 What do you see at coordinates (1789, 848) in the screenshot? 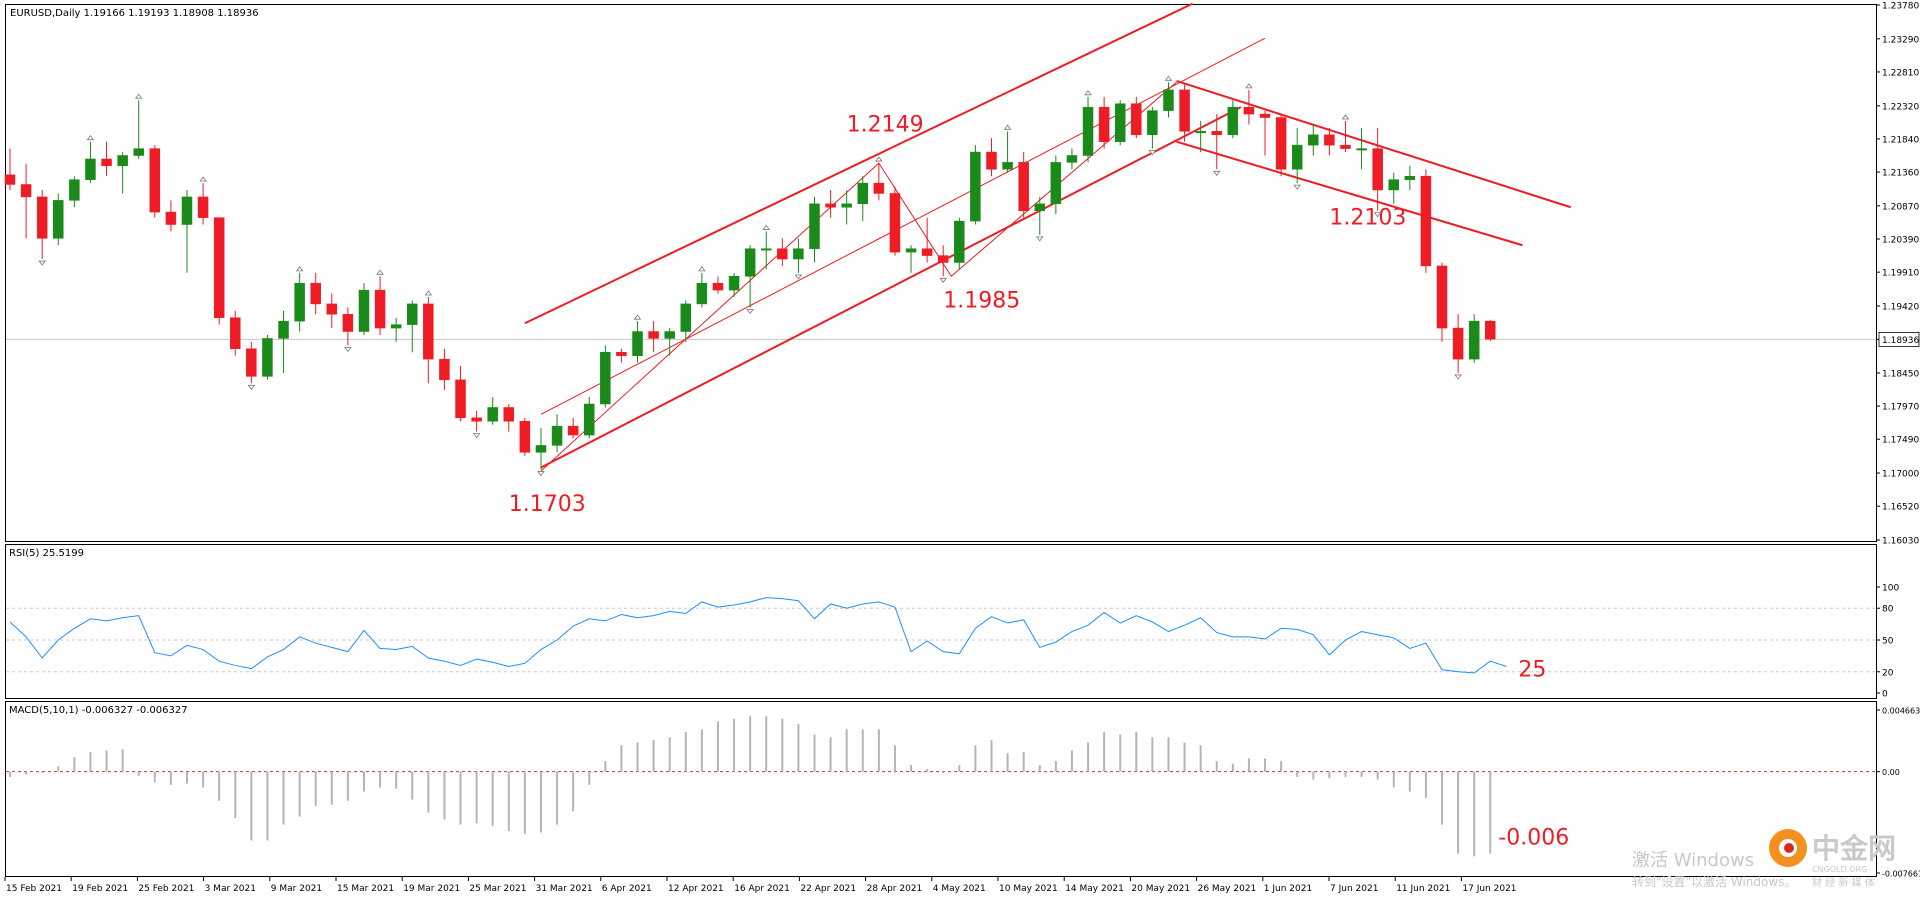
I see `cngold-logo-dot-icon` at bounding box center [1789, 848].